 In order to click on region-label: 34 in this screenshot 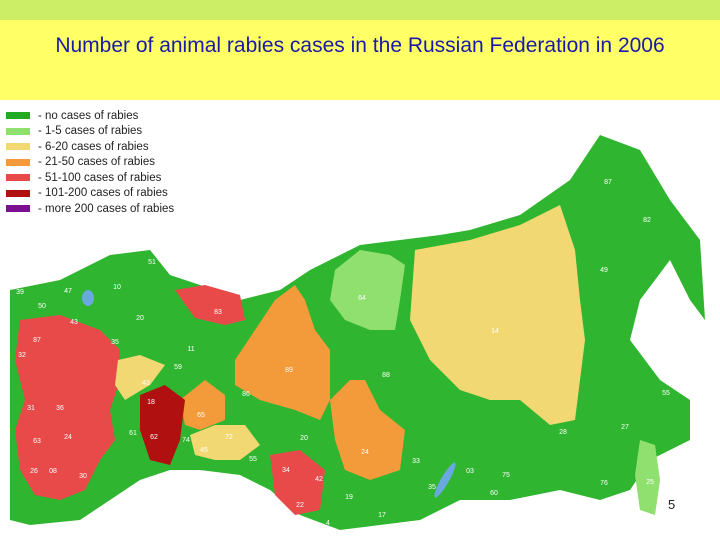, I will do `click(286, 470)`.